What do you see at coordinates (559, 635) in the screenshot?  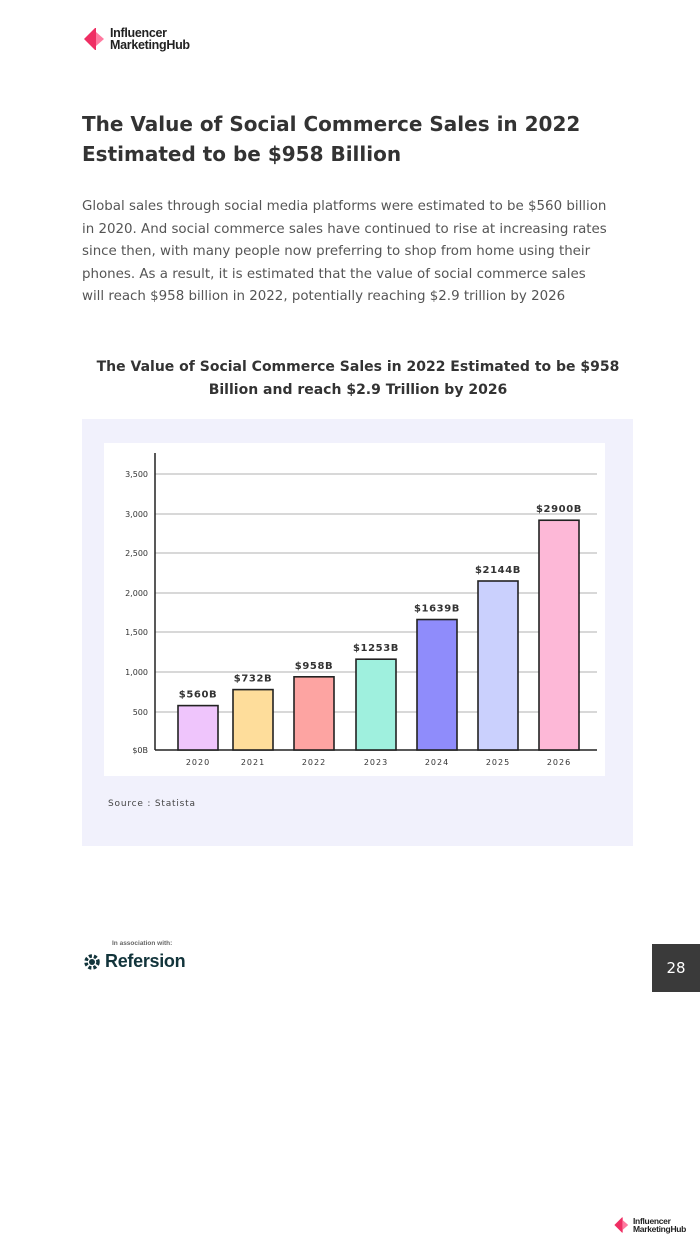 I see `bar-2026` at bounding box center [559, 635].